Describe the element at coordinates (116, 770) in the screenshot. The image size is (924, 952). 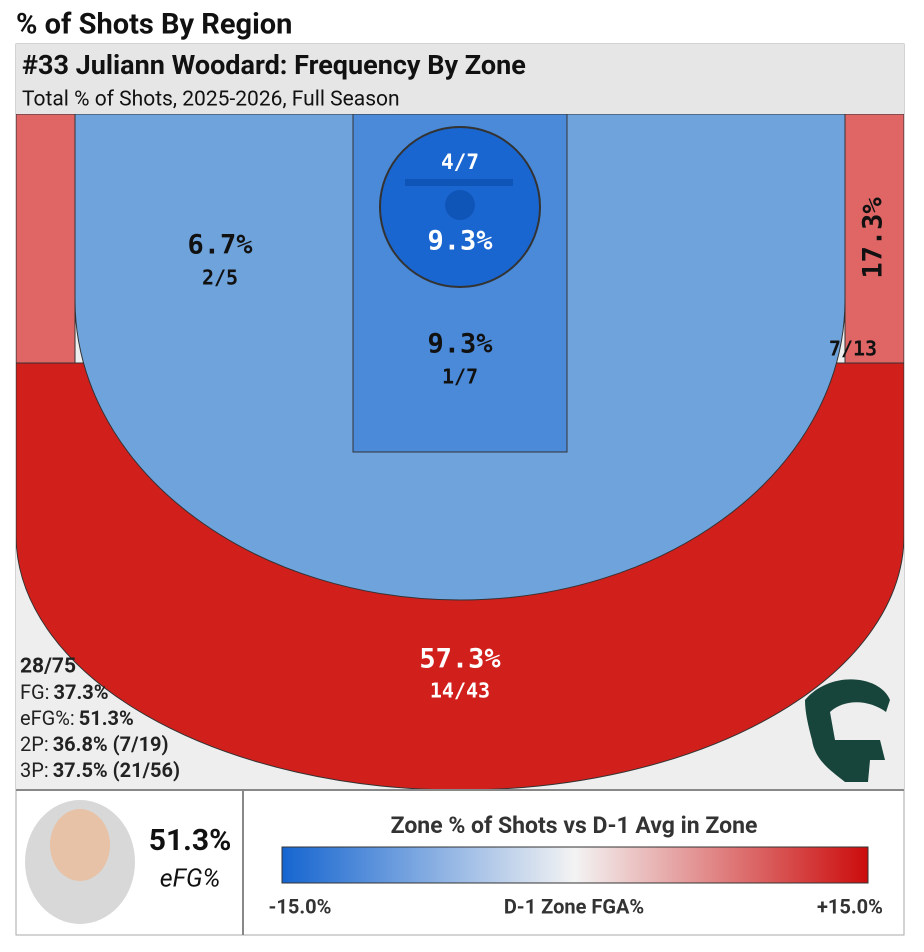
I see `stat-value: 37.5% (21/56)` at that location.